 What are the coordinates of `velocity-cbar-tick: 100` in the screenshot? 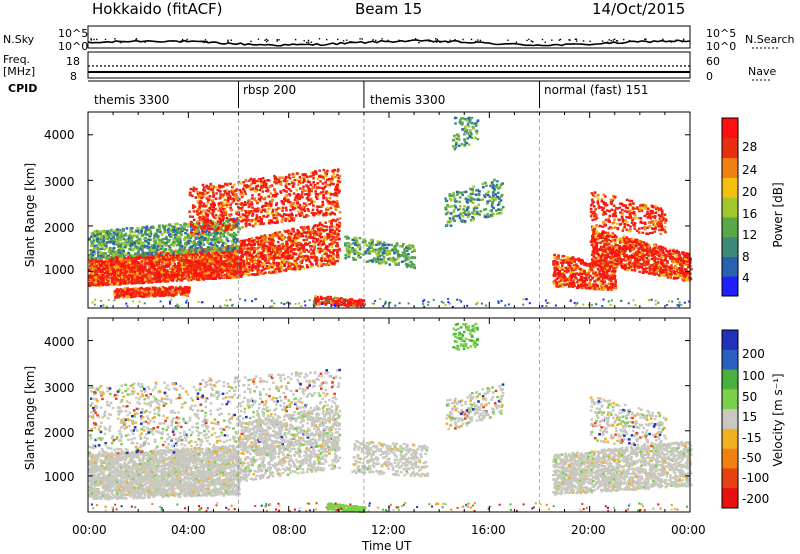 It's located at (753, 376).